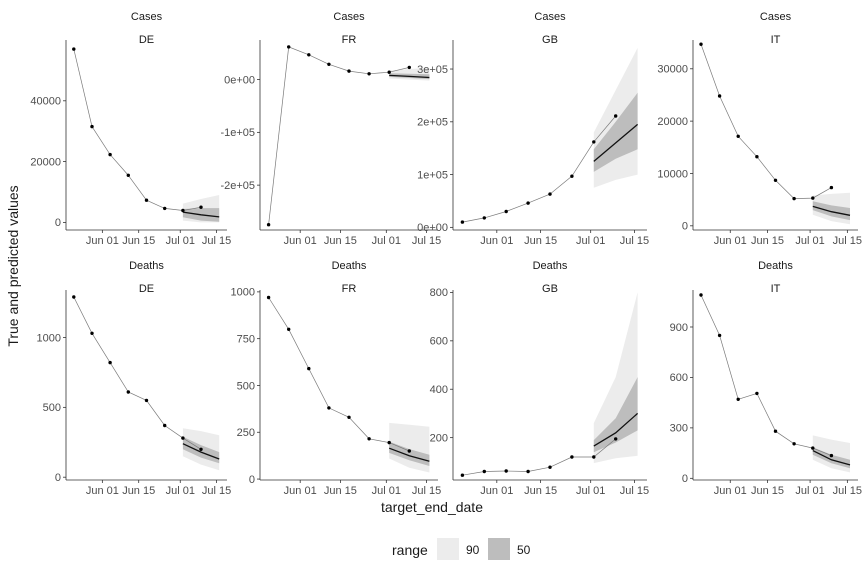 The width and height of the screenshot is (864, 581). I want to click on y-tick-label: 10000, so click(672, 174).